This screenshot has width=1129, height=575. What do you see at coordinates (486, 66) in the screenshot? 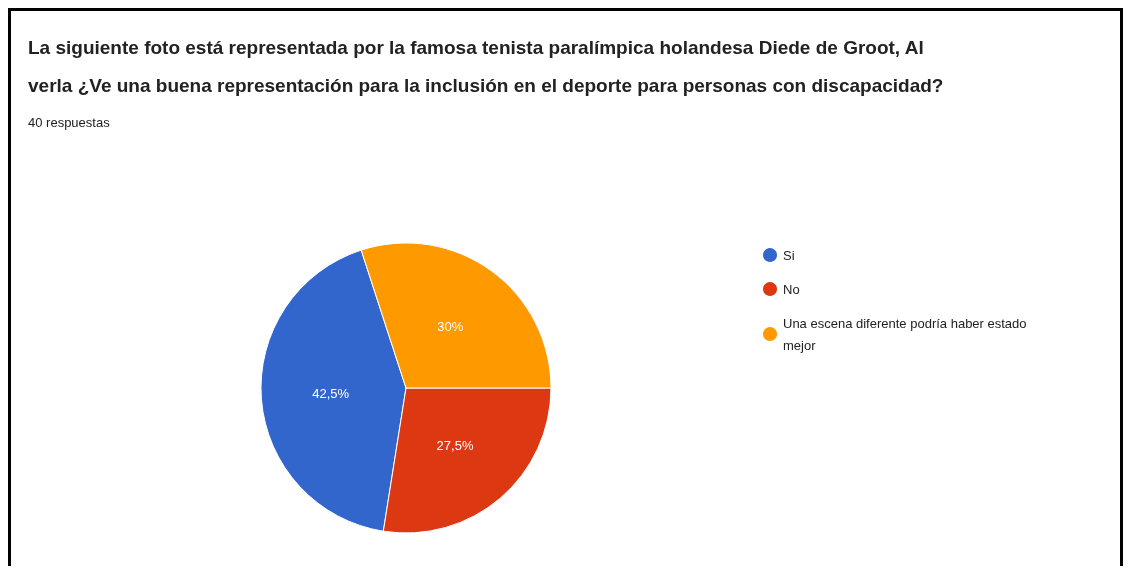
I see `chart-title: La siguiente foto está representada por la famosa tenista paralímpica holandesa Diede de Groot, Al verla ¿Ve una buena representación para la inclusión en el deporte para personas con discapacidad?` at bounding box center [486, 66].